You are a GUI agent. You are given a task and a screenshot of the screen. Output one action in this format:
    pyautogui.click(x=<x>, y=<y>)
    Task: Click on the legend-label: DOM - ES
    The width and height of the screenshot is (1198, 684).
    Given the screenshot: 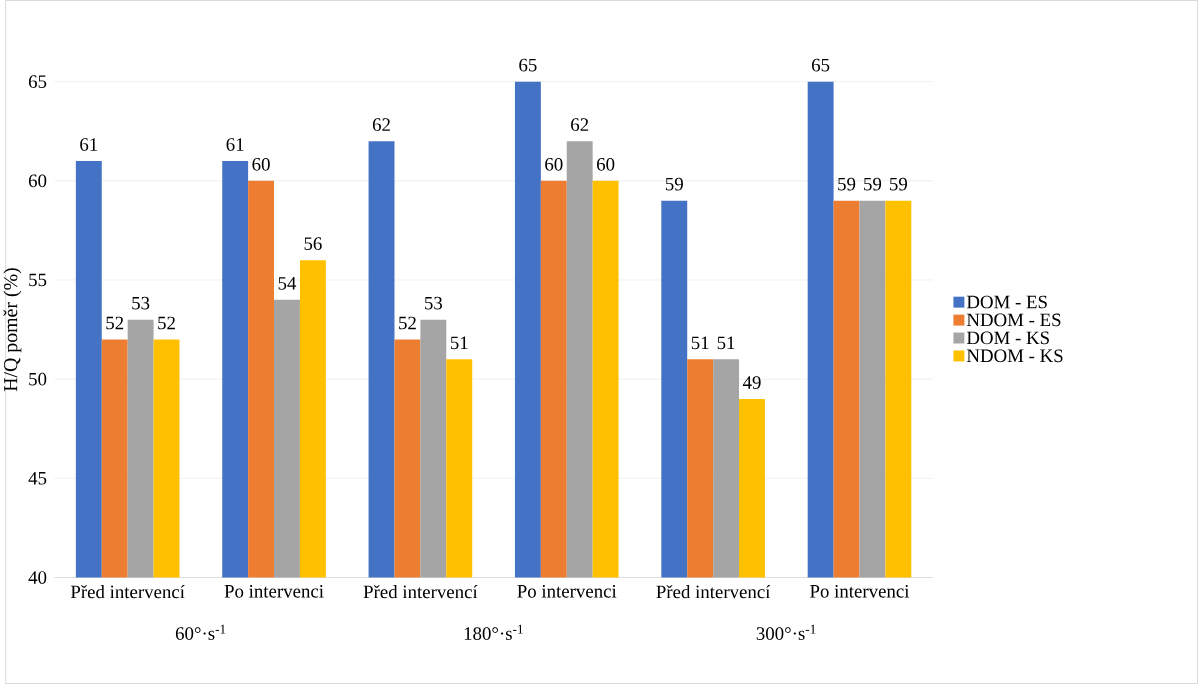 What is the action you would take?
    pyautogui.click(x=1006, y=302)
    